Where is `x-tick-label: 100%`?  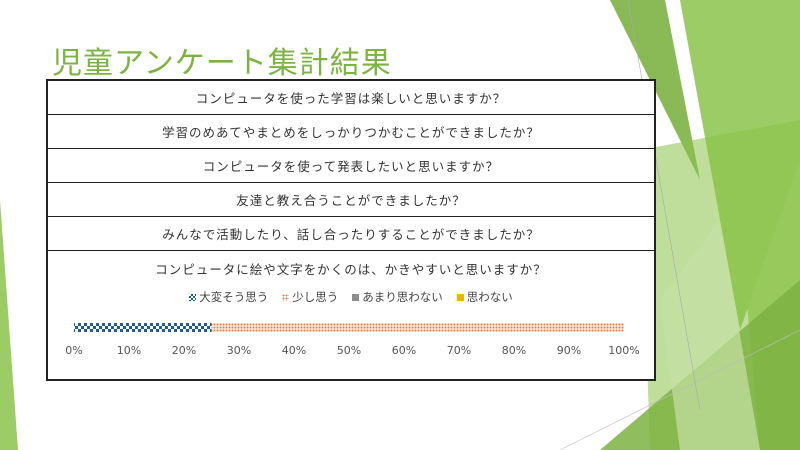 x-tick-label: 100% is located at coordinates (623, 350).